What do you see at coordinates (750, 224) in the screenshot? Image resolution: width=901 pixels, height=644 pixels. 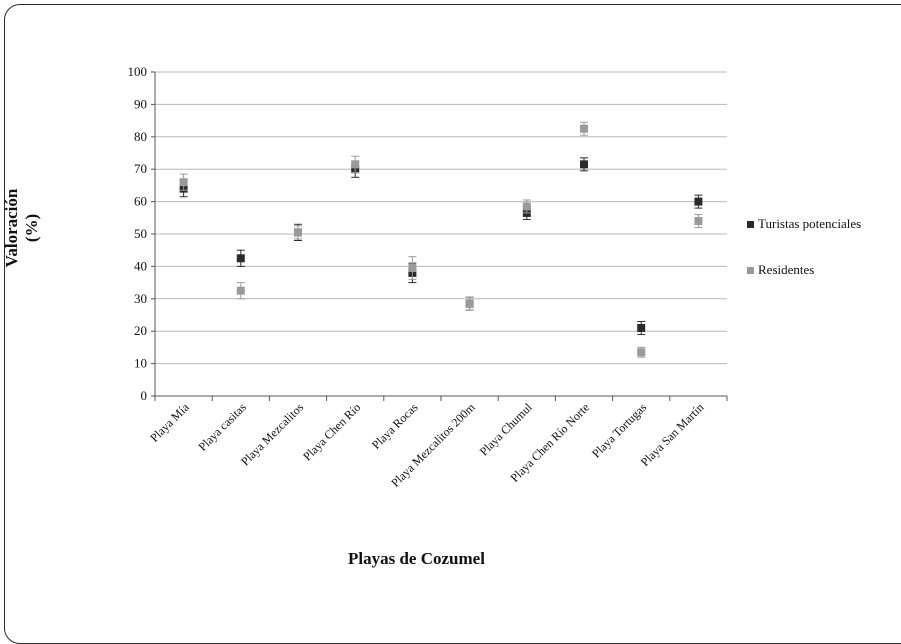 I see `legend-swatch-turistas` at bounding box center [750, 224].